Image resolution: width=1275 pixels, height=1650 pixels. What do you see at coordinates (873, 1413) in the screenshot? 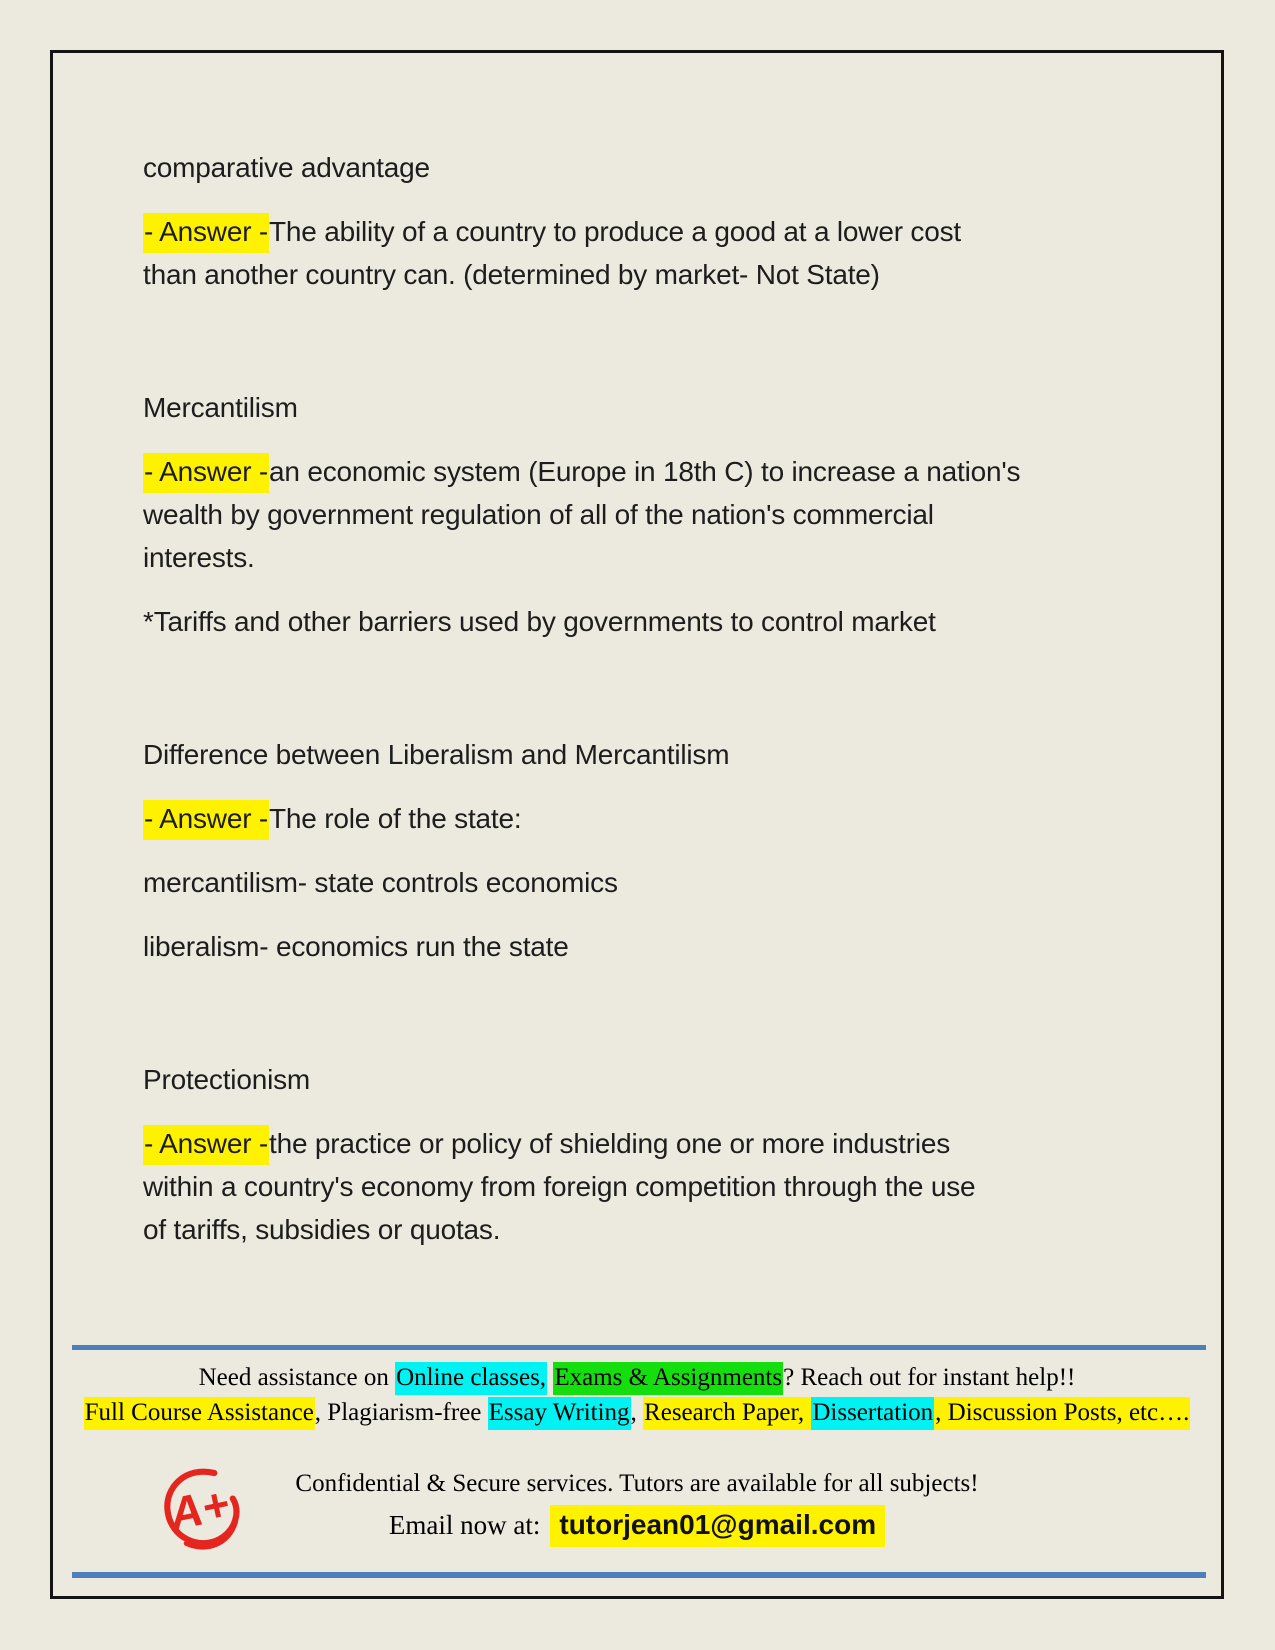
I see `highlighted-text: Dissertation` at bounding box center [873, 1413].